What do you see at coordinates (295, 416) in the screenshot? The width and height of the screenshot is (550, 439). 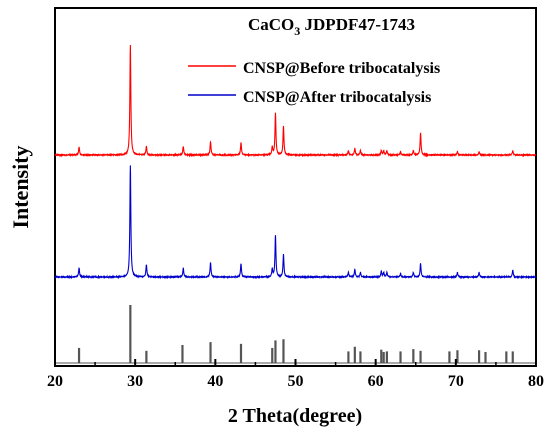 I see `x-axis-label: 2 Theta(degree)` at bounding box center [295, 416].